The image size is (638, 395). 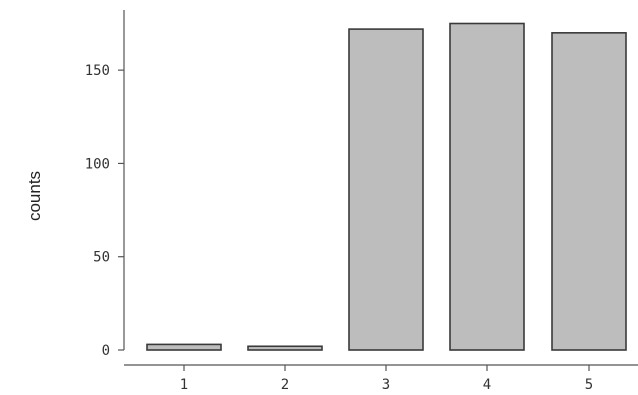 What do you see at coordinates (97, 71) in the screenshot?
I see `y-tick-label: 150` at bounding box center [97, 71].